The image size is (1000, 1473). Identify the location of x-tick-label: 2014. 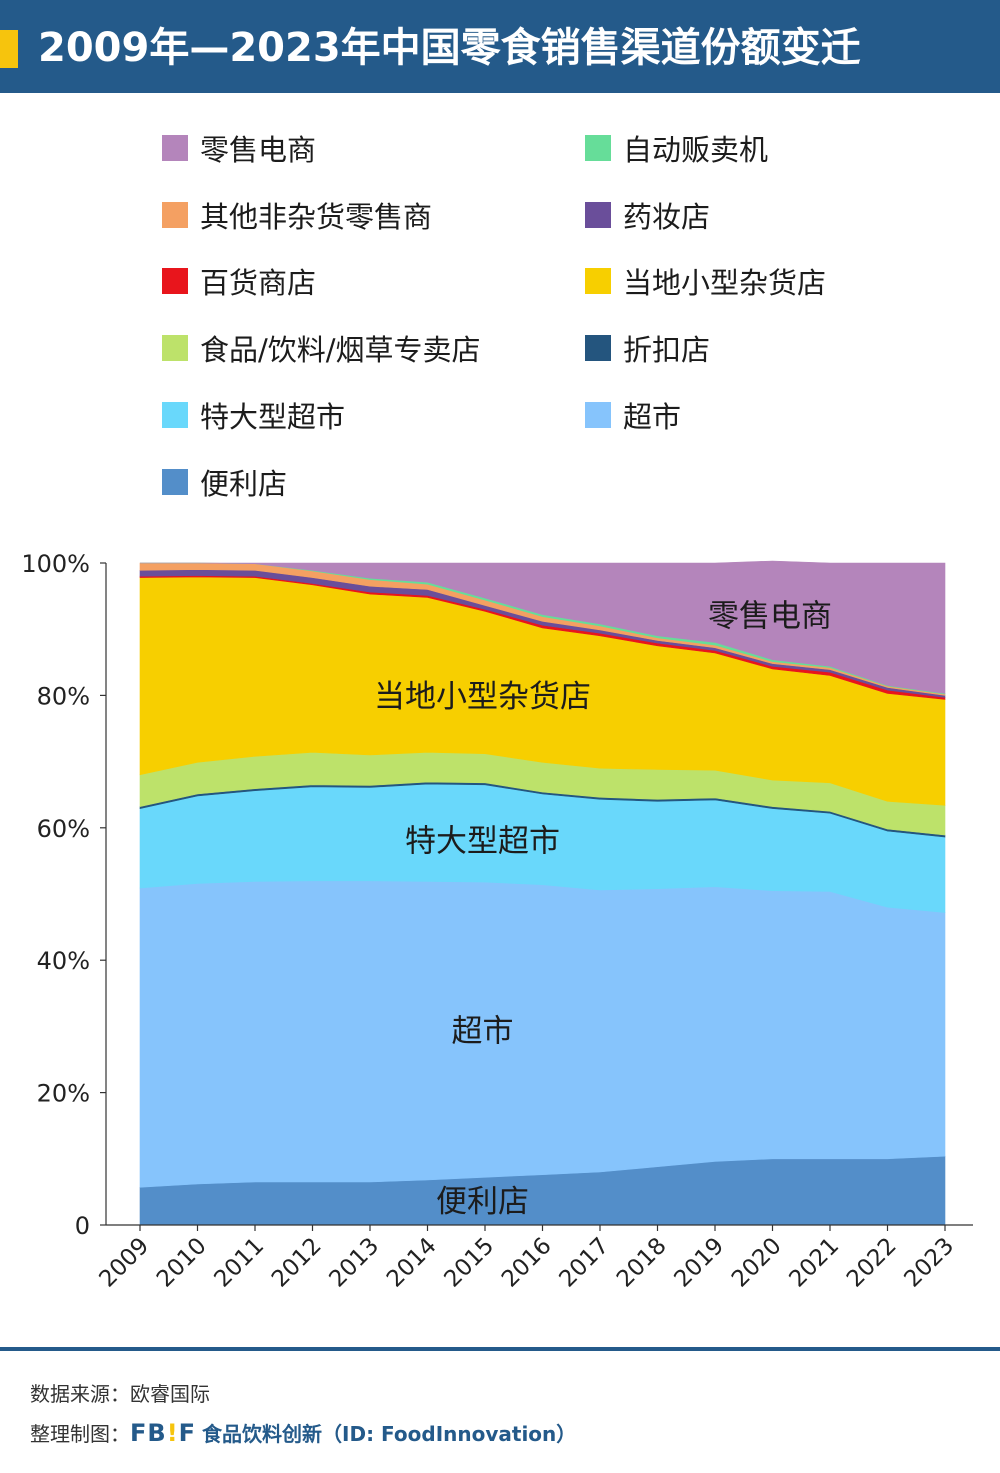
(412, 1263).